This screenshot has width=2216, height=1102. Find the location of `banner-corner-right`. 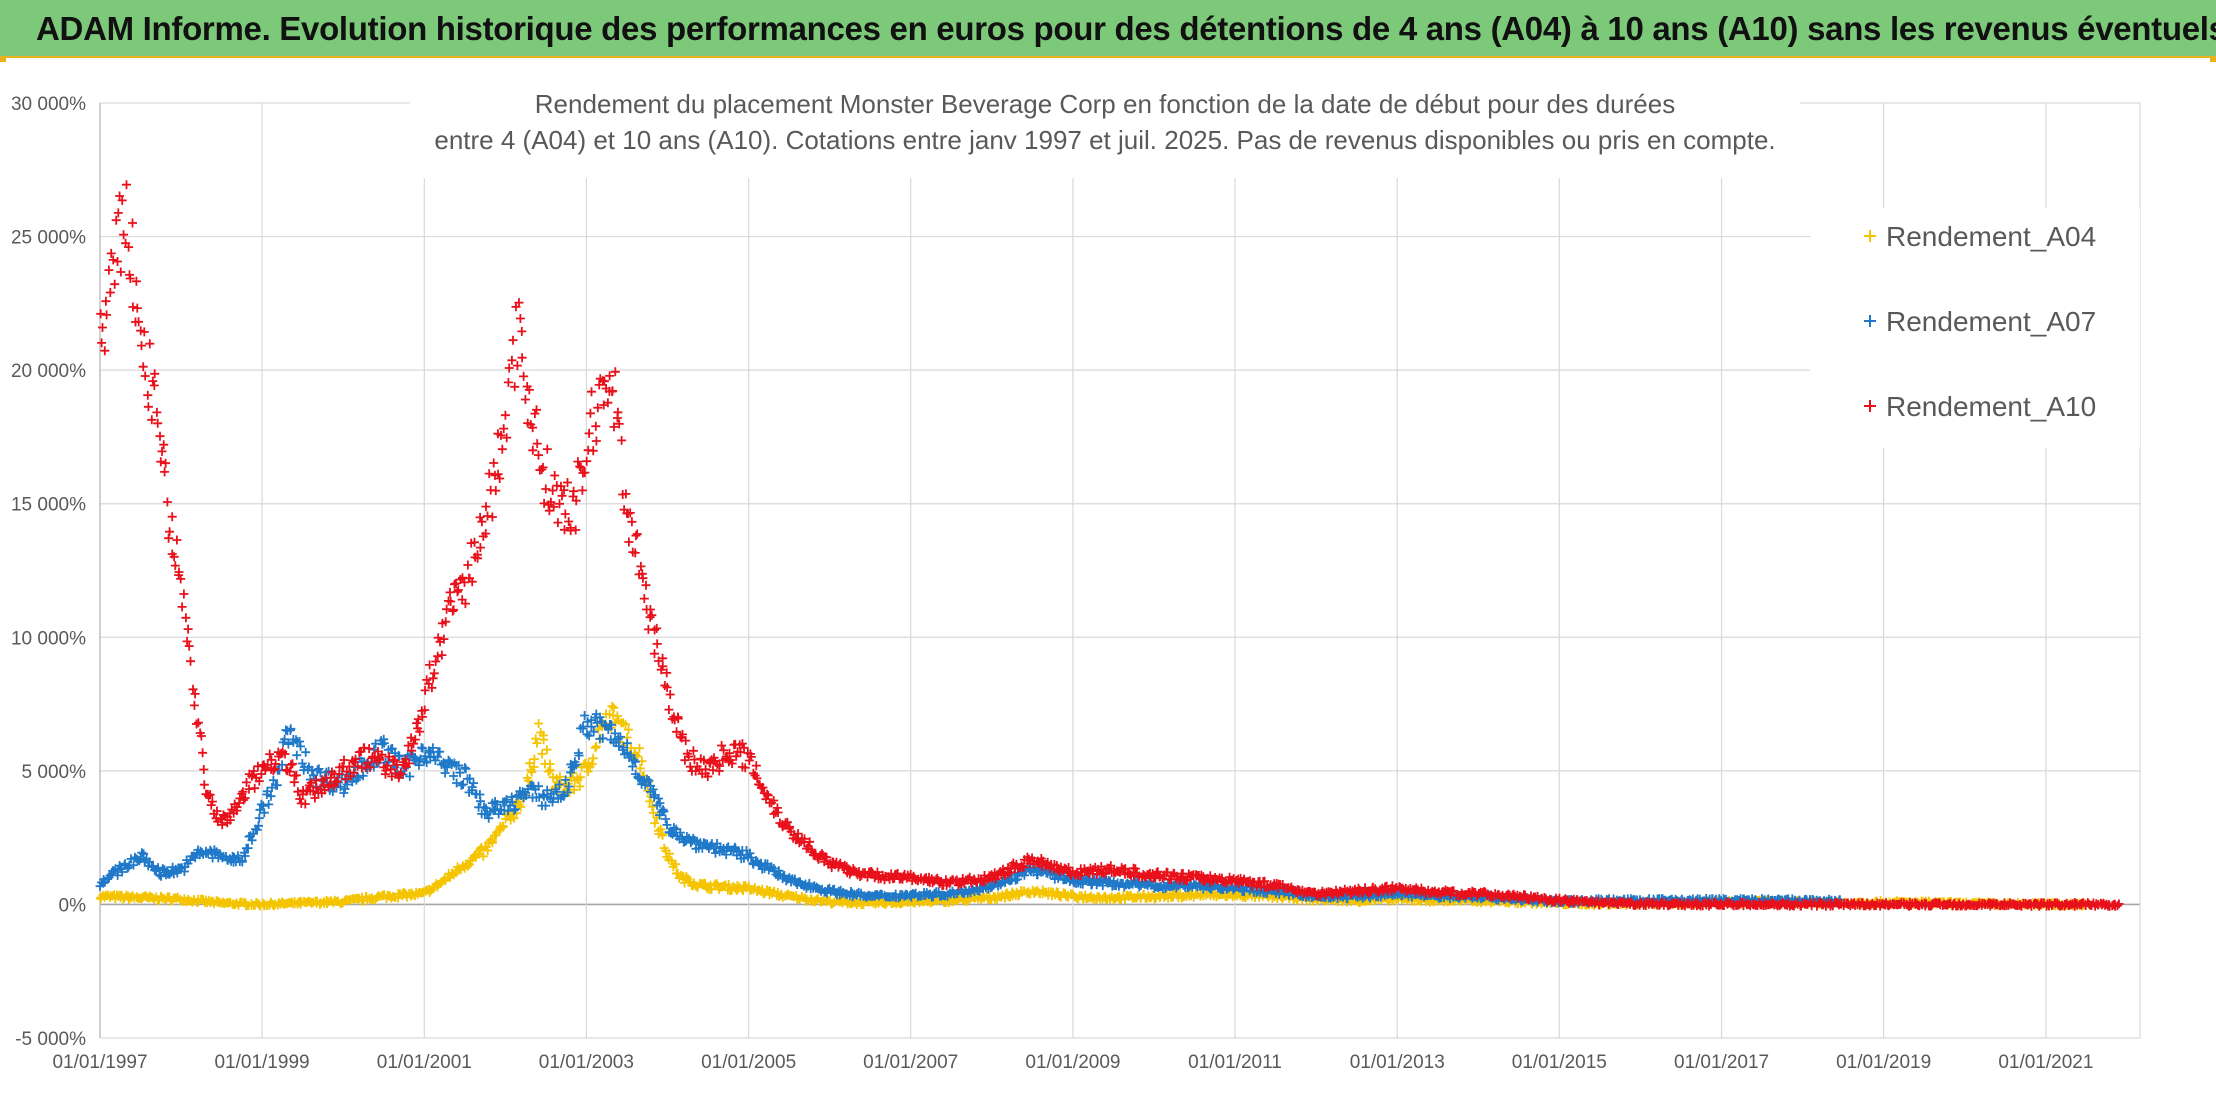

banner-corner-right is located at coordinates (2213, 59).